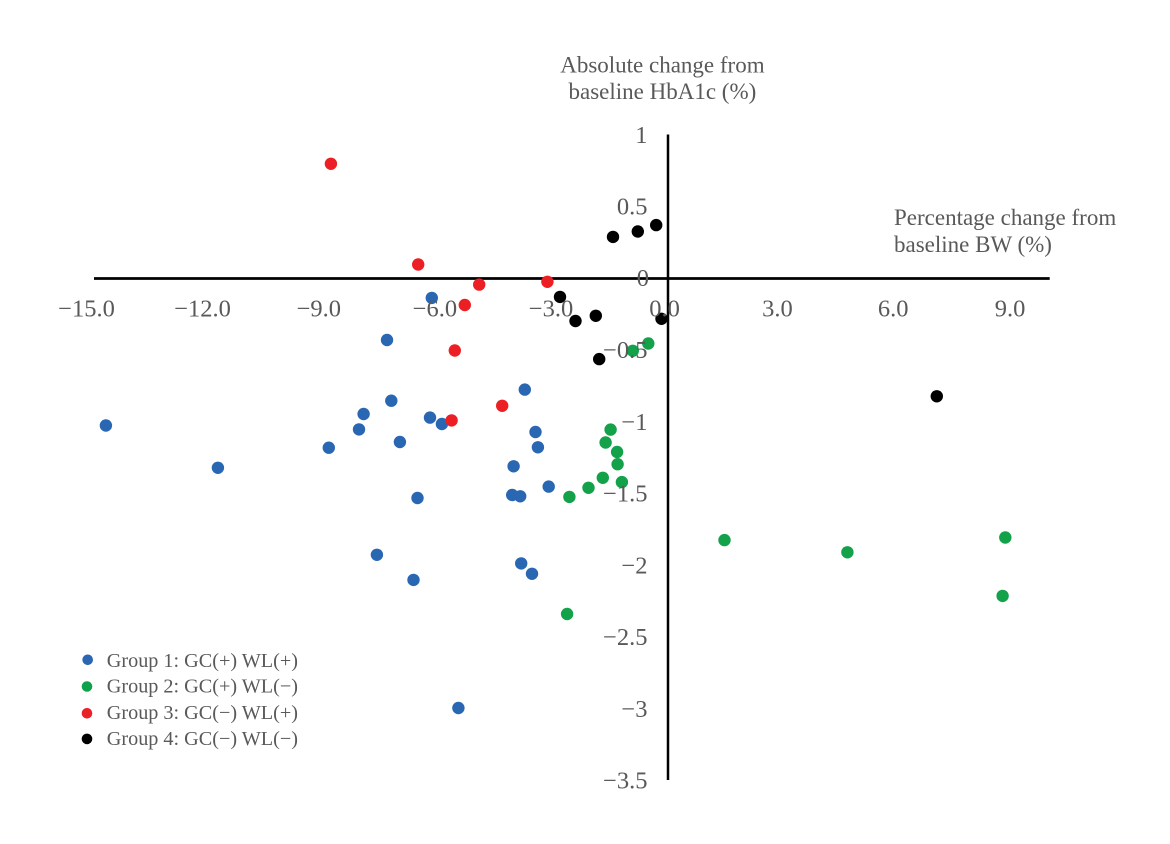 Image resolution: width=1170 pixels, height=844 pixels. I want to click on svg-text: 0.5, so click(632, 207).